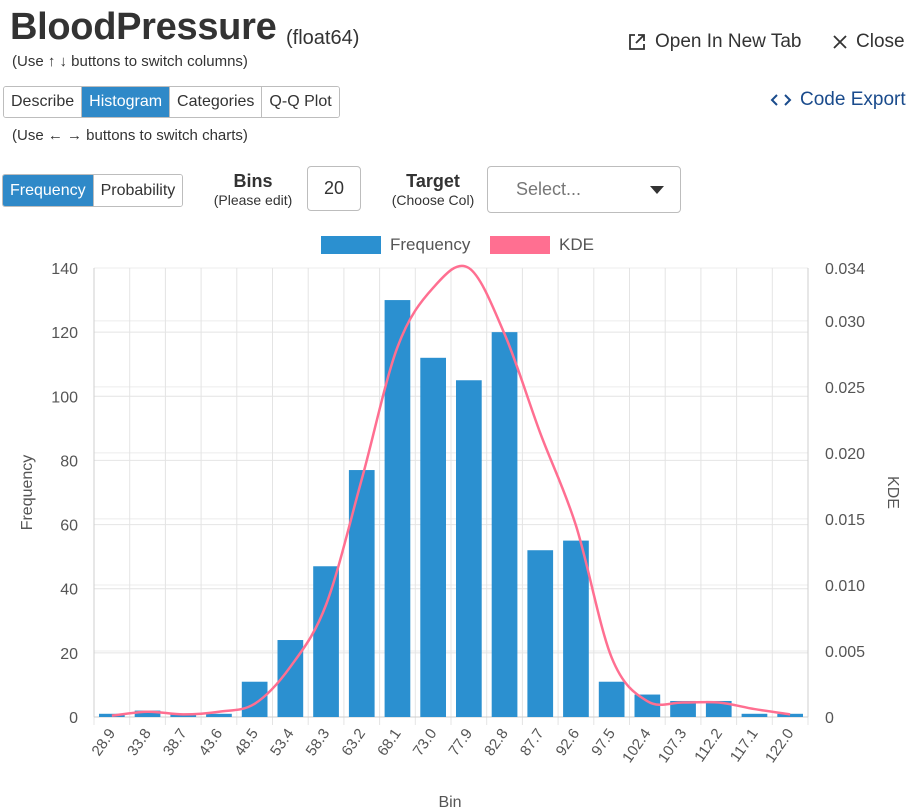 The width and height of the screenshot is (921, 808). What do you see at coordinates (48, 190) in the screenshot?
I see `frequency-button: Frequency` at bounding box center [48, 190].